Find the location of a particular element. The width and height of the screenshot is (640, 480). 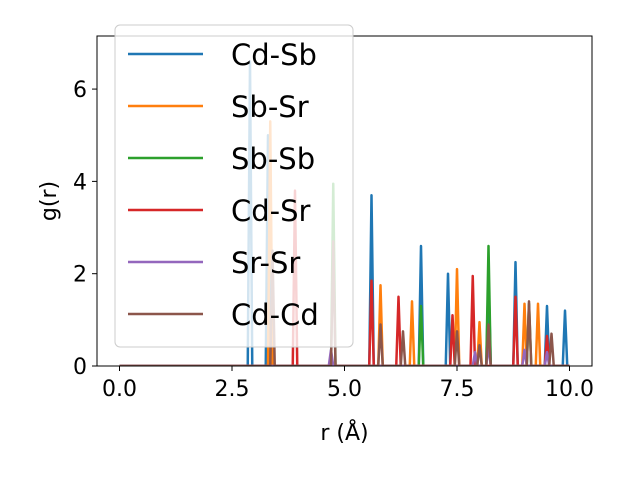

y-tick-label: 0 is located at coordinates (80, 367).